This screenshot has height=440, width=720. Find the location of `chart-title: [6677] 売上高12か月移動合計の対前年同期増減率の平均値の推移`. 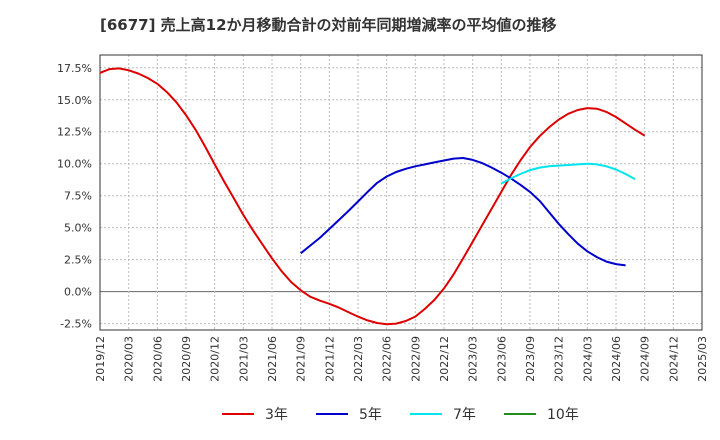

chart-title: [6677] 売上高12か月移動合計の対前年同期増減率の平均値の推移 is located at coordinates (328, 25).